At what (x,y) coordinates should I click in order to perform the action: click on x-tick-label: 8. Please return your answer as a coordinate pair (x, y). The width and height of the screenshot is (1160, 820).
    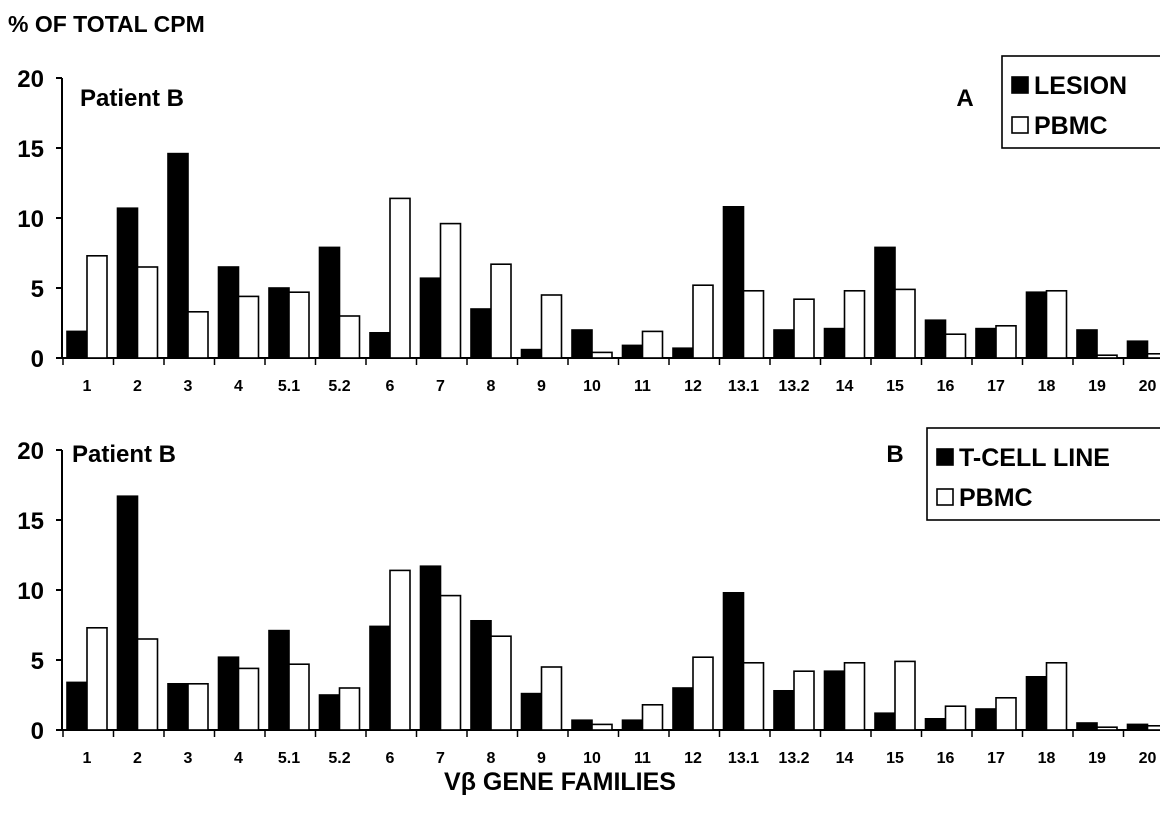
    Looking at the image, I should click on (491, 758).